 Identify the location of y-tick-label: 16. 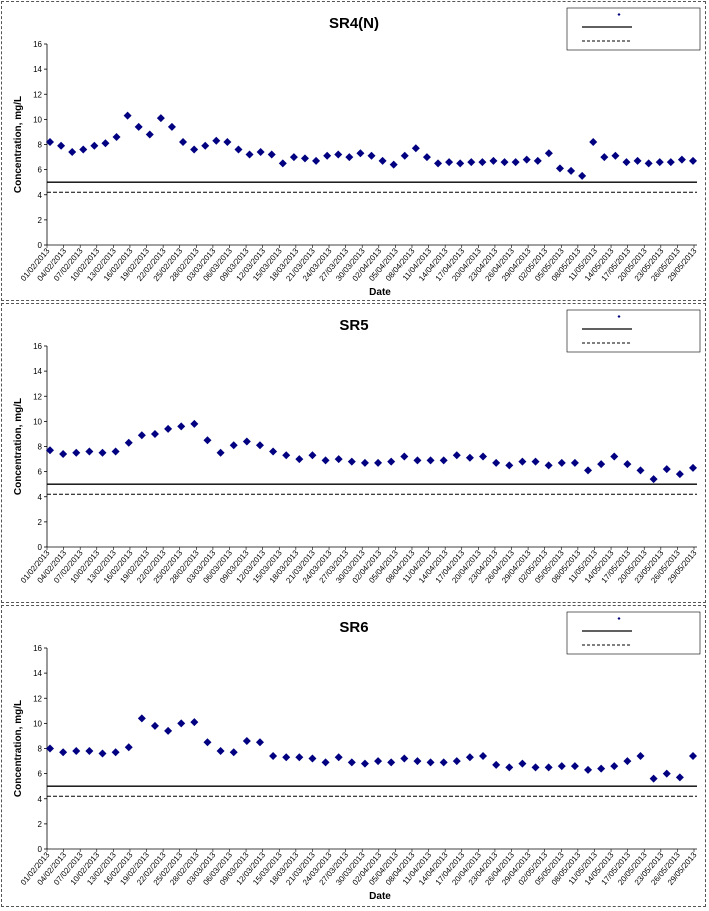
(37, 648).